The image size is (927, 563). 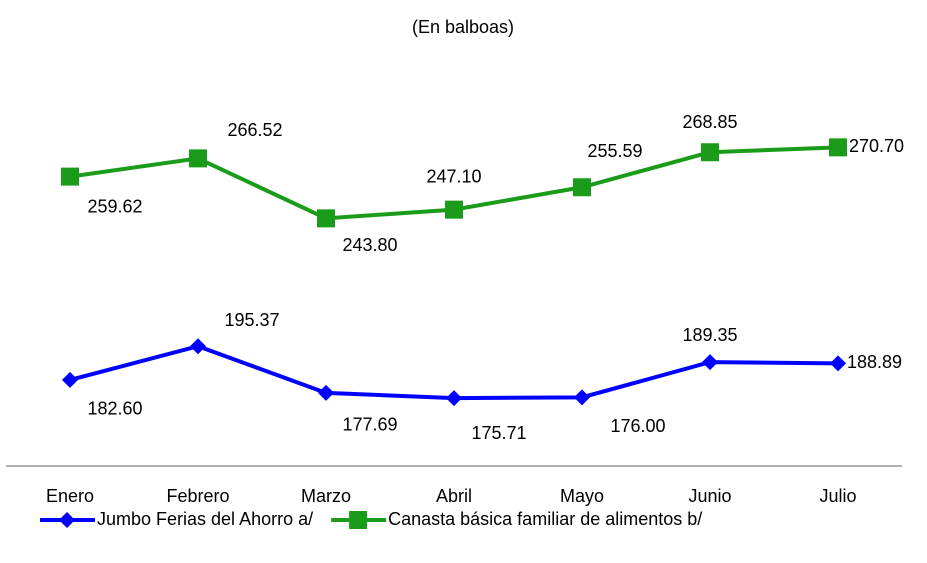 I want to click on legend-label: Jumbo Ferias del Ahorro a/, so click(x=205, y=519).